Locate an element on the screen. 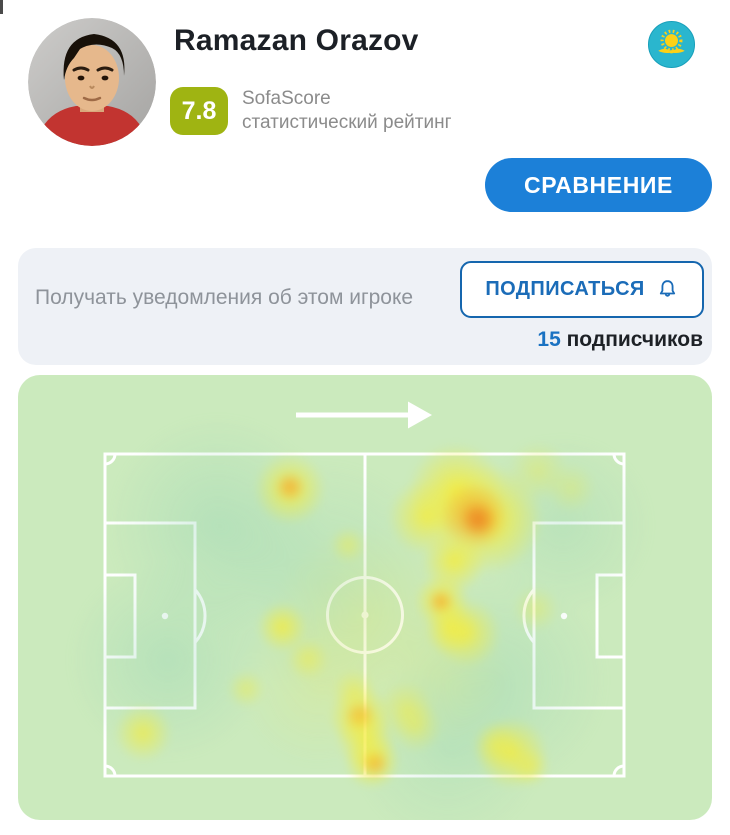 This screenshot has height=835, width=730. subscribe-prompt-text: Получать уведомления об этом игроке is located at coordinates (224, 297).